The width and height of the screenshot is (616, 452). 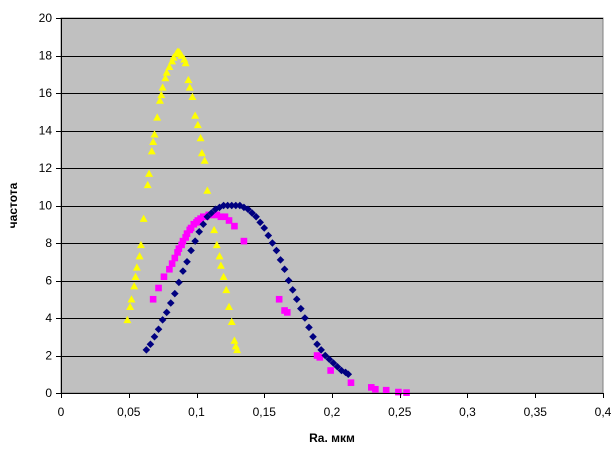 I want to click on y-tick-label: 14, so click(x=46, y=131).